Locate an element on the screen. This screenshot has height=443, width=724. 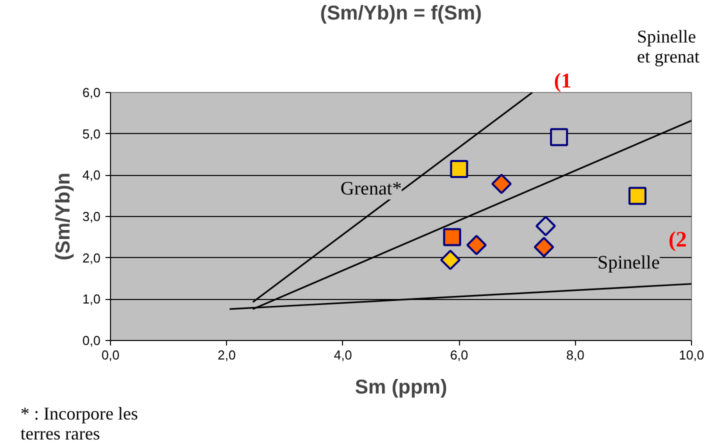
text: Spinelle et grenat is located at coordinates (668, 46).